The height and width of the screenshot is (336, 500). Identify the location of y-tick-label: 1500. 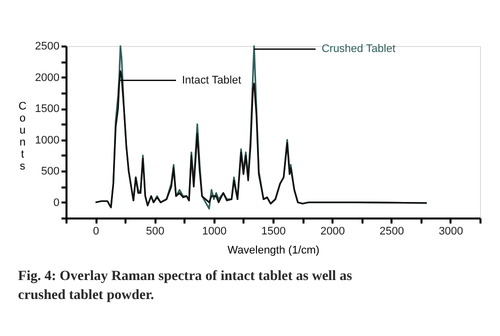
(47, 109).